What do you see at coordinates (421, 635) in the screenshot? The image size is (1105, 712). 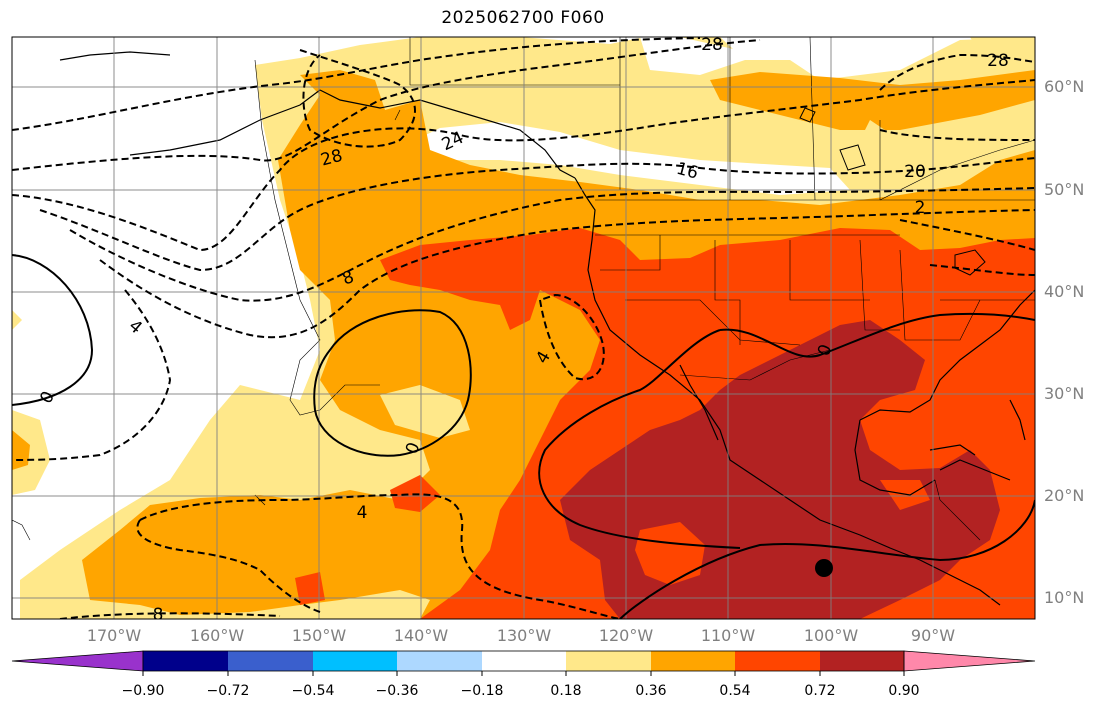 I see `lon-label: 140°W` at bounding box center [421, 635].